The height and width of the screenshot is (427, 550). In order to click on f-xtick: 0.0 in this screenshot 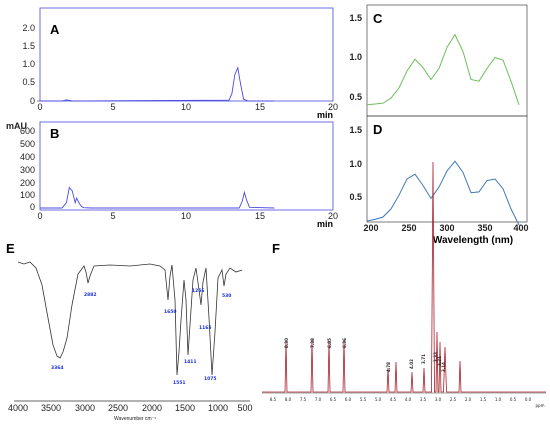, I will do `click(528, 399)`.